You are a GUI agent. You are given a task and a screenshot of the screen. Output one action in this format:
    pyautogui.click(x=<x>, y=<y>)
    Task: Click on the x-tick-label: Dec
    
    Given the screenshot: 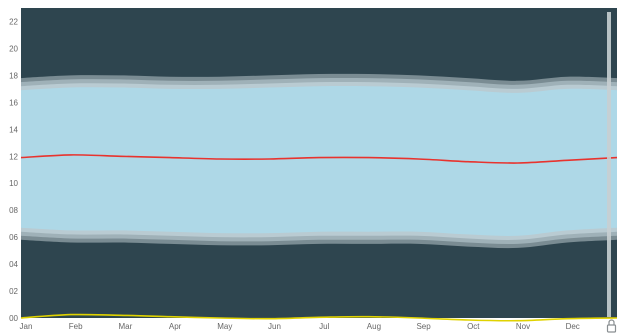 What is the action you would take?
    pyautogui.click(x=573, y=326)
    